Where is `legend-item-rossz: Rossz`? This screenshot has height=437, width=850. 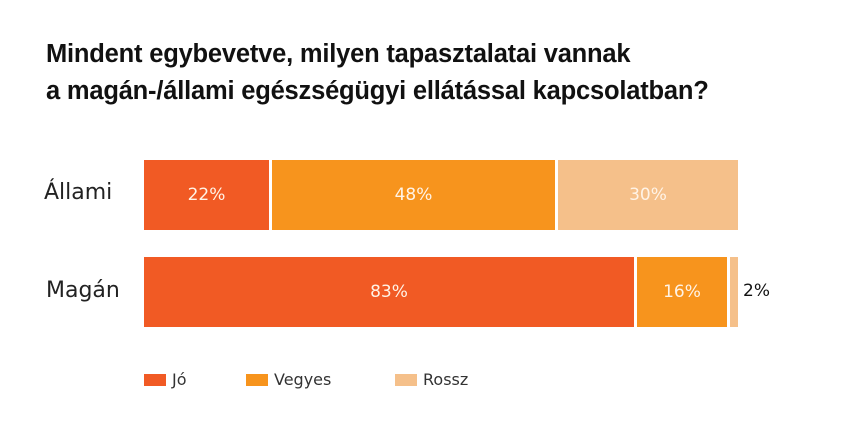 legend-item-rossz: Rossz is located at coordinates (431, 379).